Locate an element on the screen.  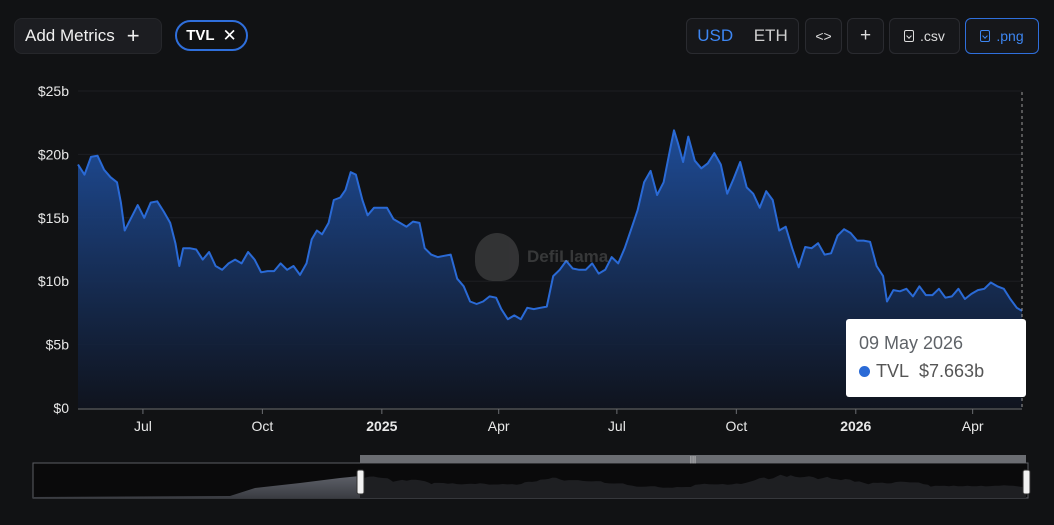
series-dot-icon is located at coordinates (864, 371).